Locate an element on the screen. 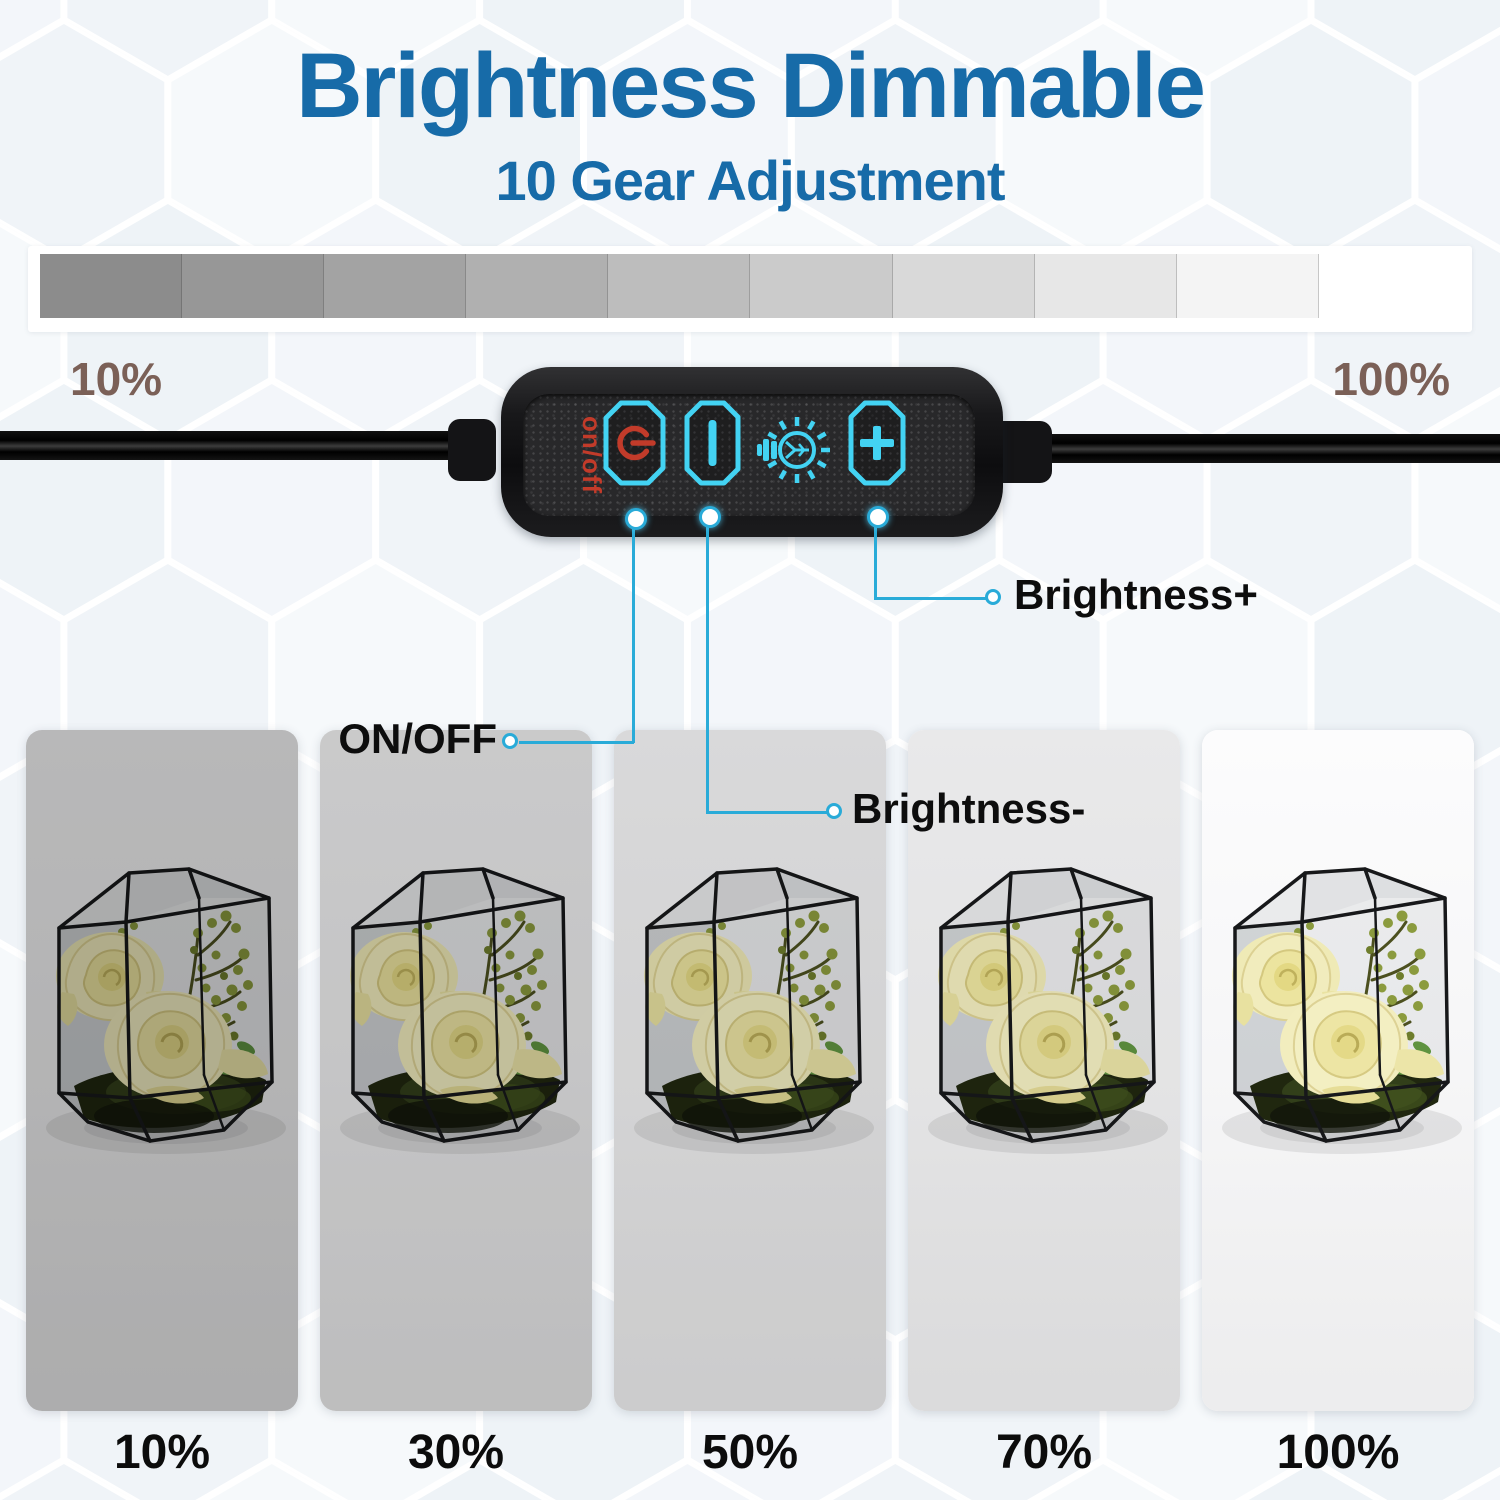  power-button-icon is located at coordinates (634, 443).